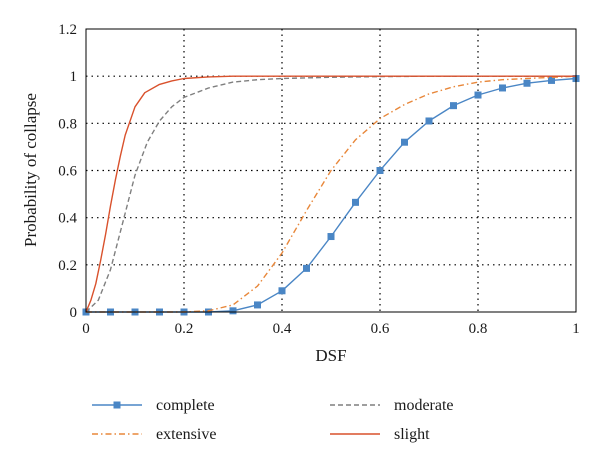 The image size is (600, 464). I want to click on y-tick-label: 0, so click(74, 313).